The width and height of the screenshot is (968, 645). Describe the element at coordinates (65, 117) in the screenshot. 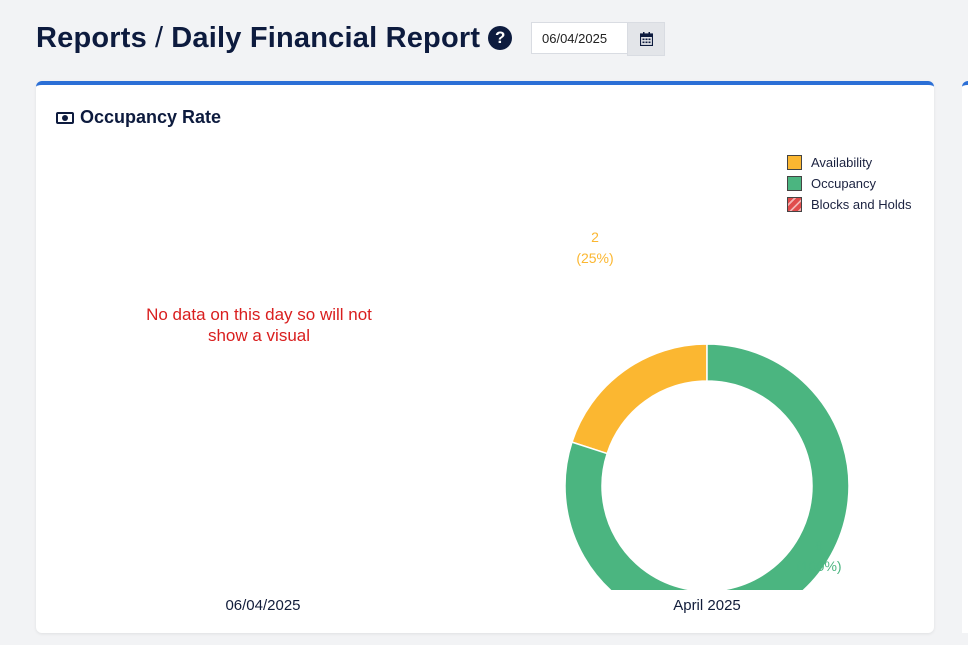

I see `money-bill-icon` at that location.